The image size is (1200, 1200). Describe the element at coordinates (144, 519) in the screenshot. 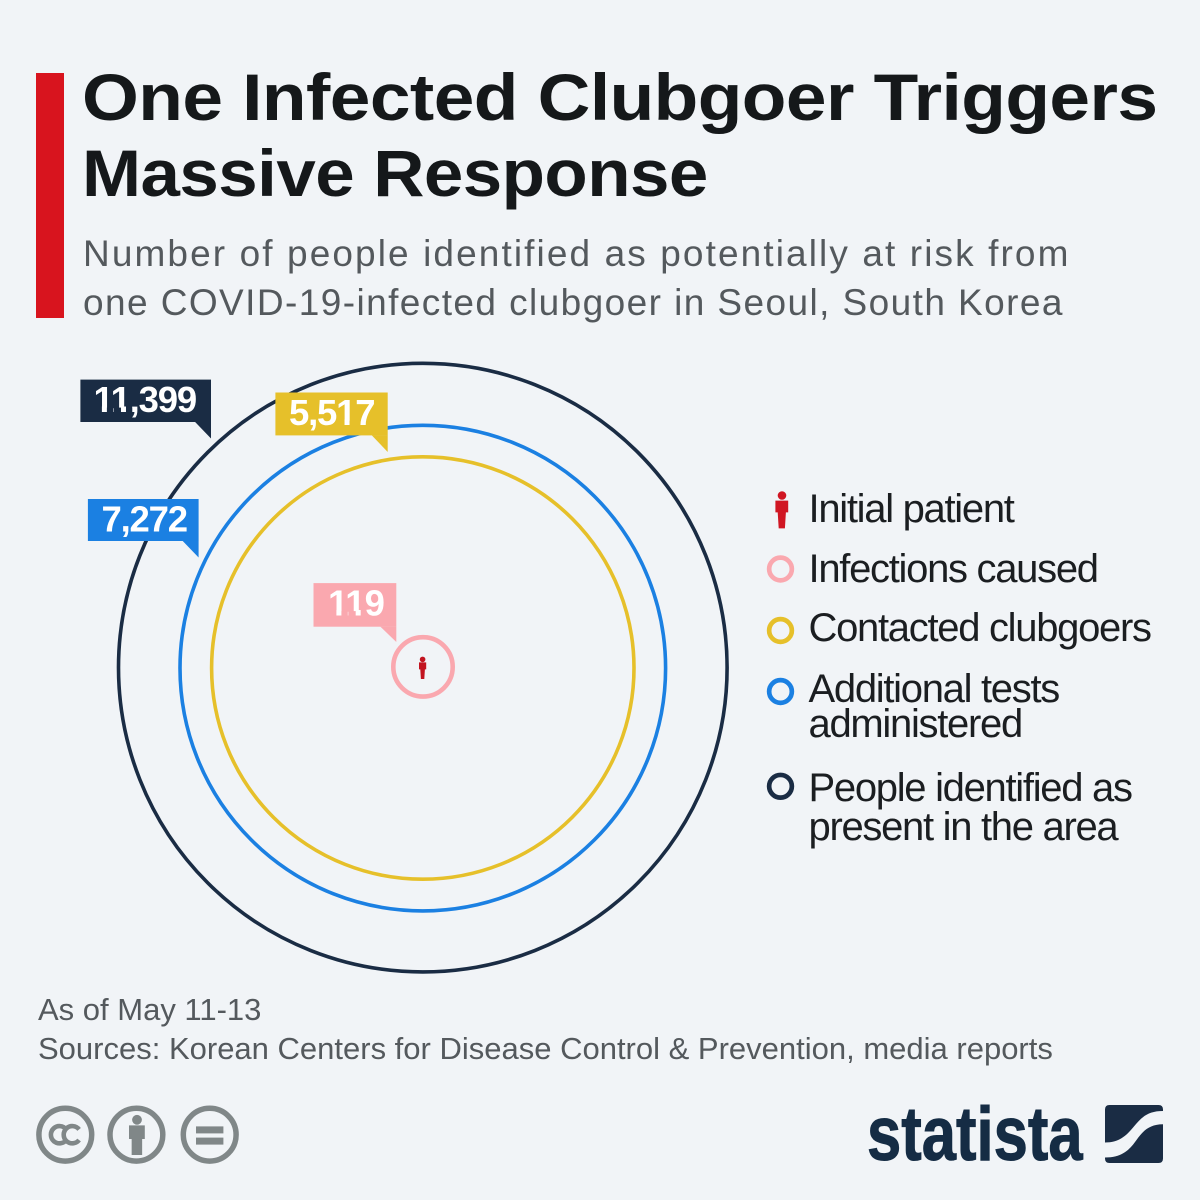

I see `svg-text: 7,272` at that location.